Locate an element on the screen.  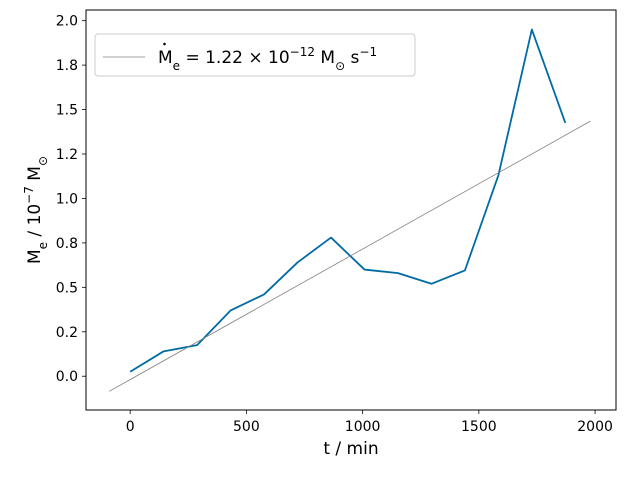
y-axis: 0.0 0.2 0.5 0.8 1.0 1.2 1.5 1.8 2.0 is located at coordinates (71, 199).